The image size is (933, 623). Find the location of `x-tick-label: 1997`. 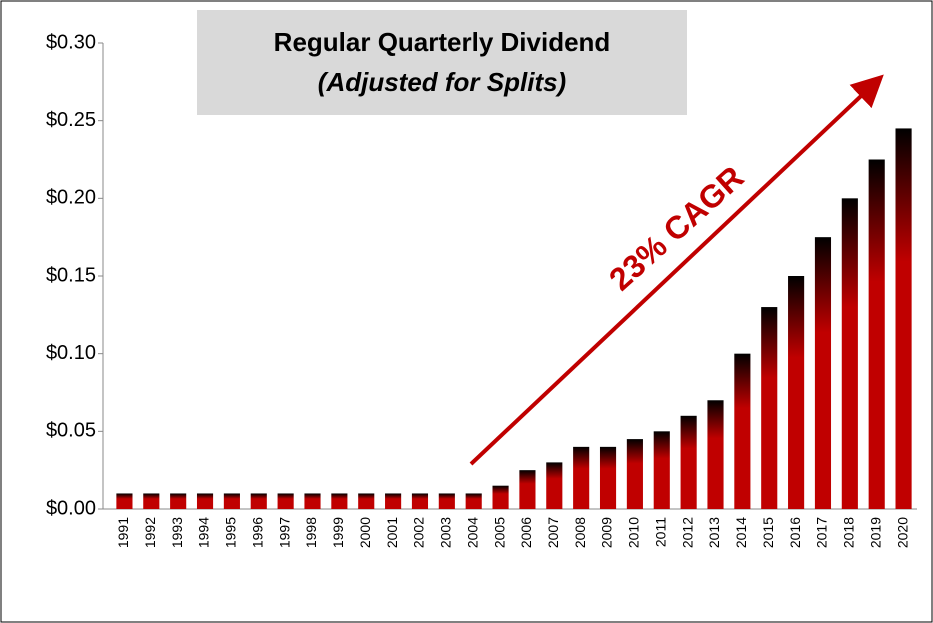

x-tick-label: 1997 is located at coordinates (284, 532).